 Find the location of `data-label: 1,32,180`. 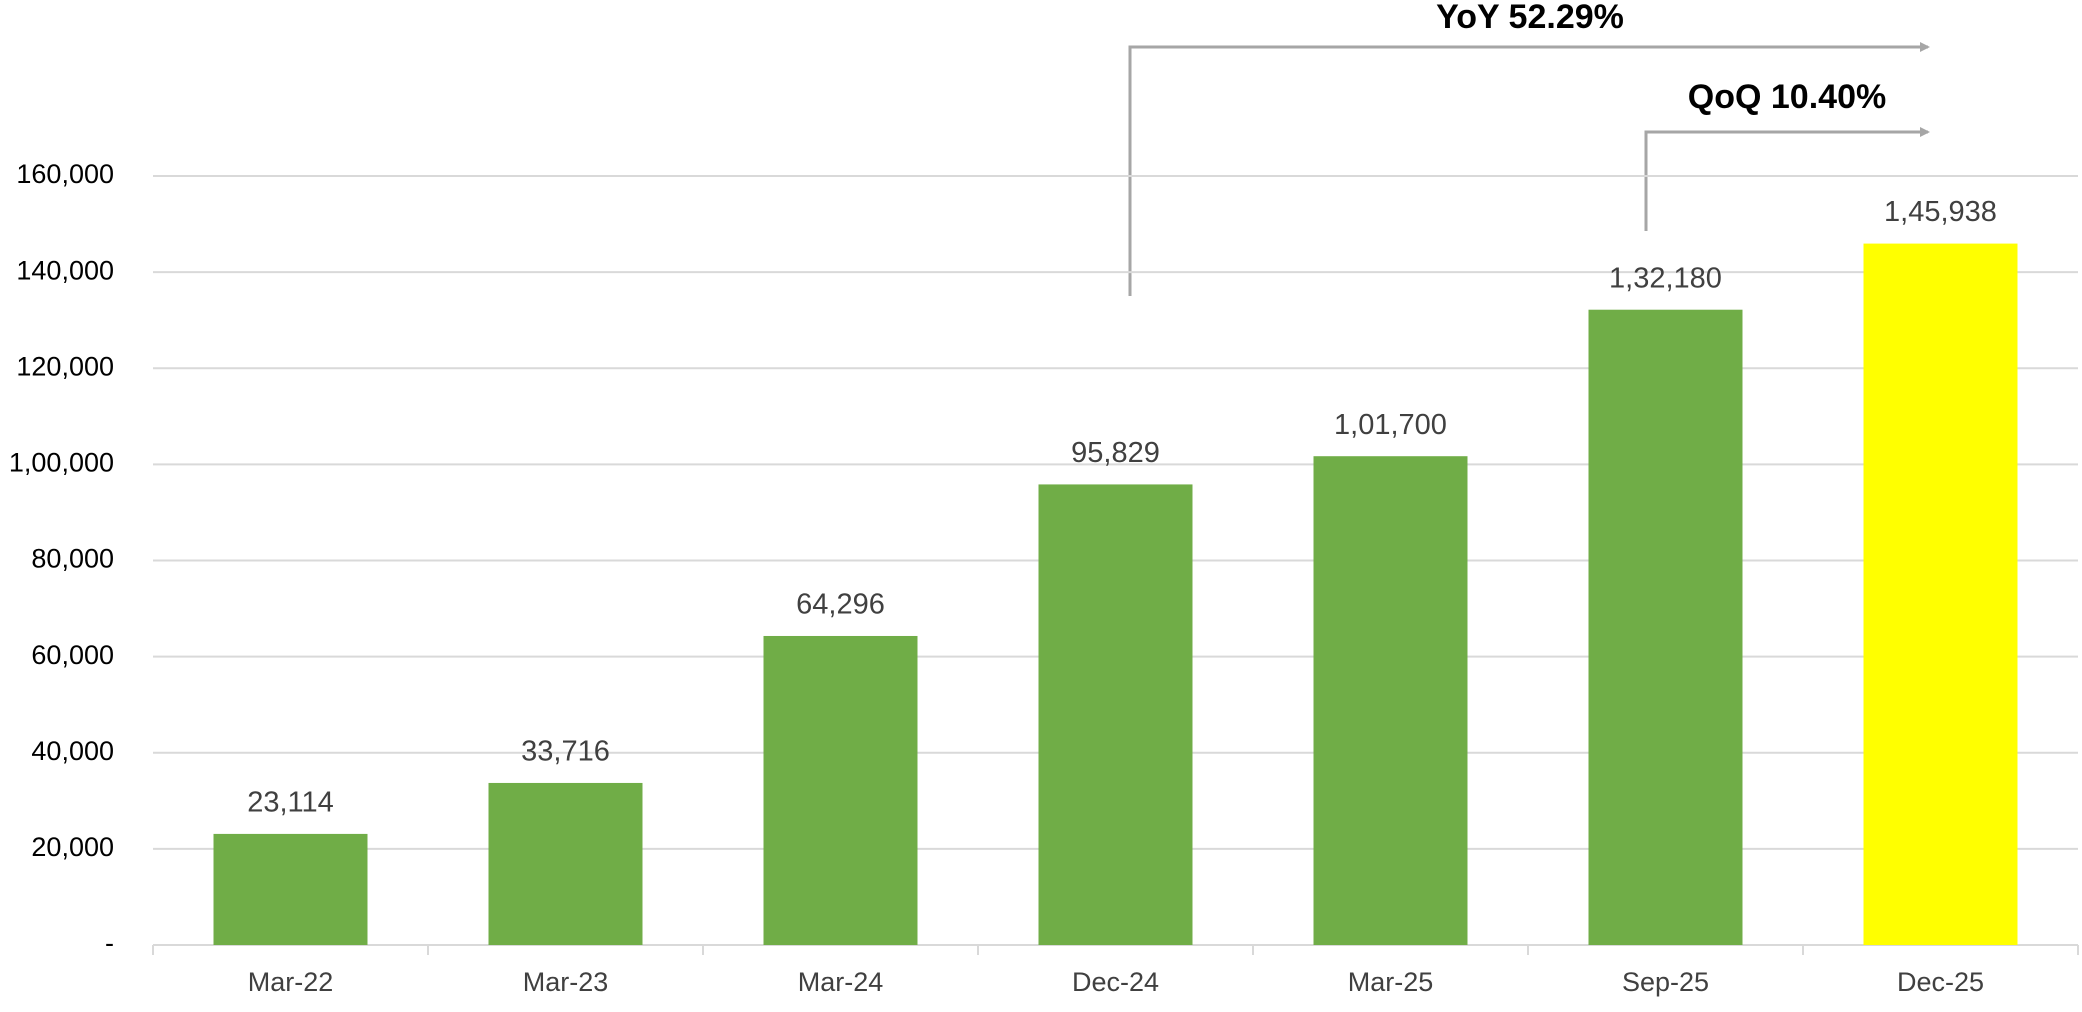

data-label: 1,32,180 is located at coordinates (1665, 278).